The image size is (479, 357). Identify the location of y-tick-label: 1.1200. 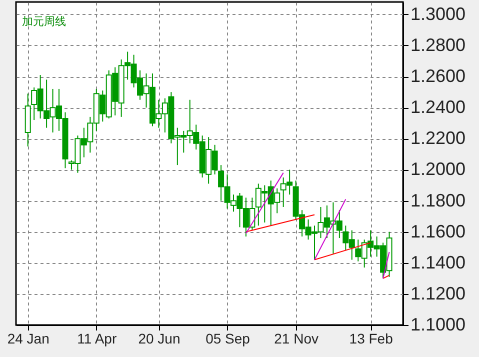
(438, 293).